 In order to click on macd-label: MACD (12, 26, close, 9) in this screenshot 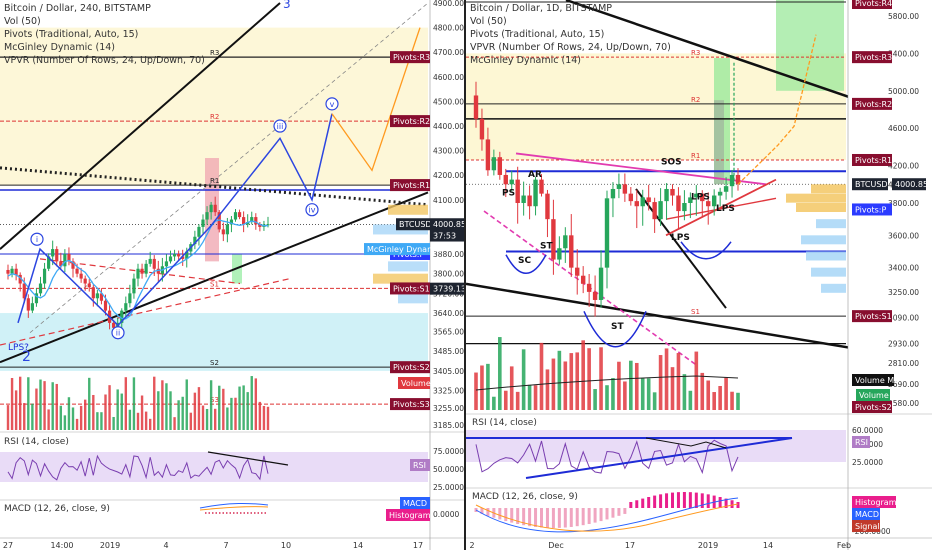, I will do `click(57, 509)`.